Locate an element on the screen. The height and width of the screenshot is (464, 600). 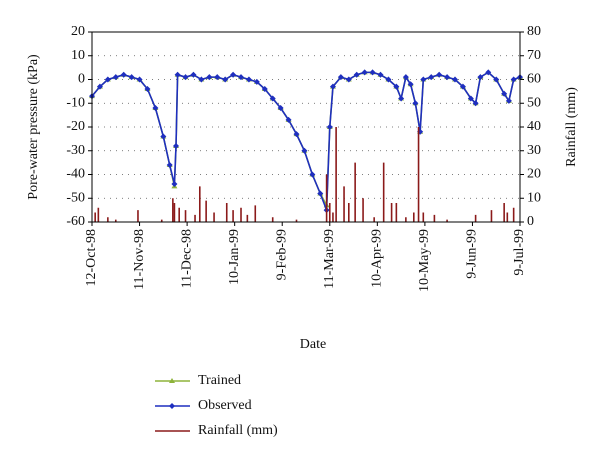
y2-tick-label: 80 is located at coordinates (534, 31).